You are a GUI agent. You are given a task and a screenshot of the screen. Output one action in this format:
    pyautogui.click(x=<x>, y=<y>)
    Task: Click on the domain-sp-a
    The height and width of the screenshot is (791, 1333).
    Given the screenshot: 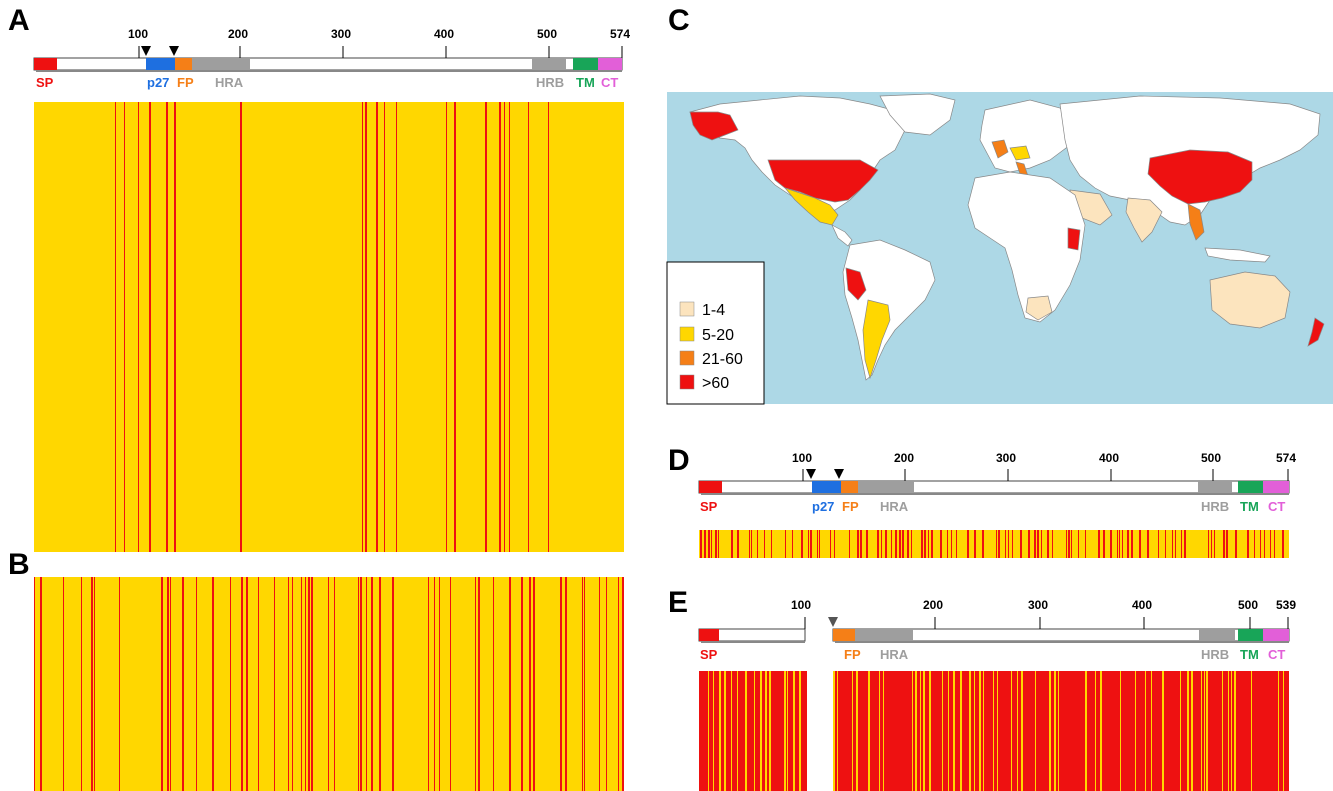 What is the action you would take?
    pyautogui.click(x=45, y=64)
    